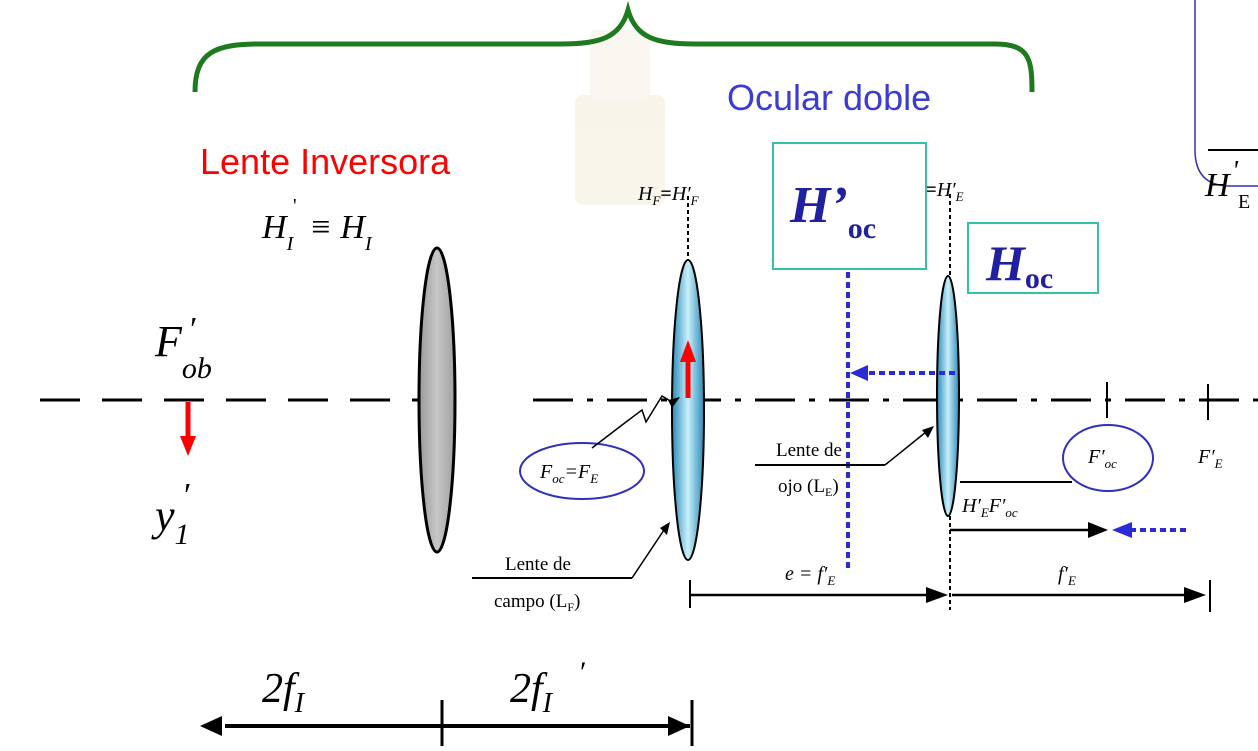 This screenshot has width=1258, height=751. I want to click on lente-ojo-line2: ojo (LE), so click(808, 487).